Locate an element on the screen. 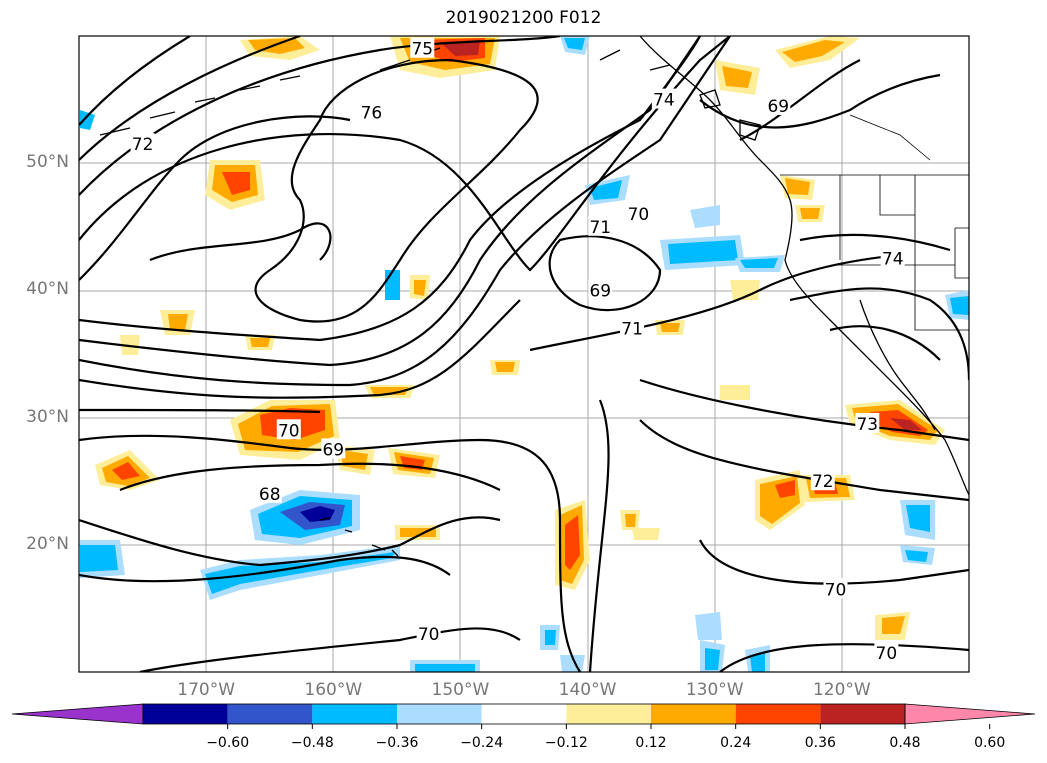 This screenshot has height=763, width=1047. map-title: 2019021200 F012 is located at coordinates (523, 18).